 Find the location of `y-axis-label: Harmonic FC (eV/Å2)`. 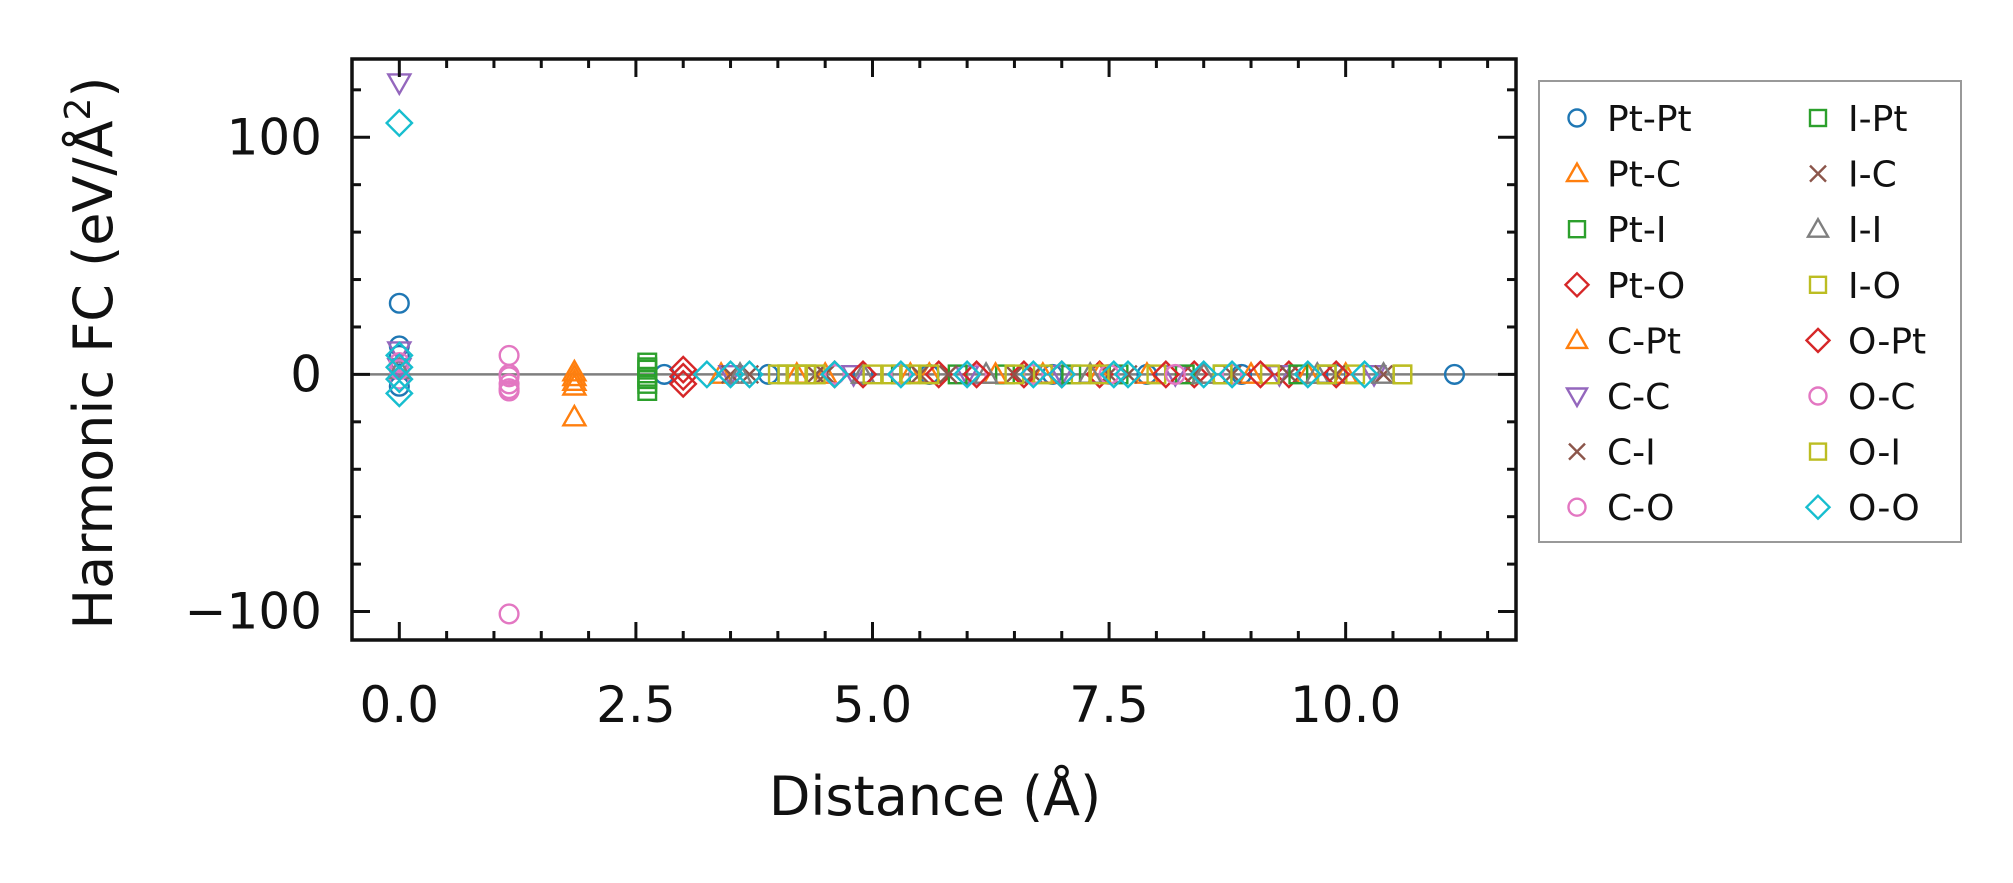

y-axis-label: Harmonic FC (eV/Å2) is located at coordinates (91, 353).